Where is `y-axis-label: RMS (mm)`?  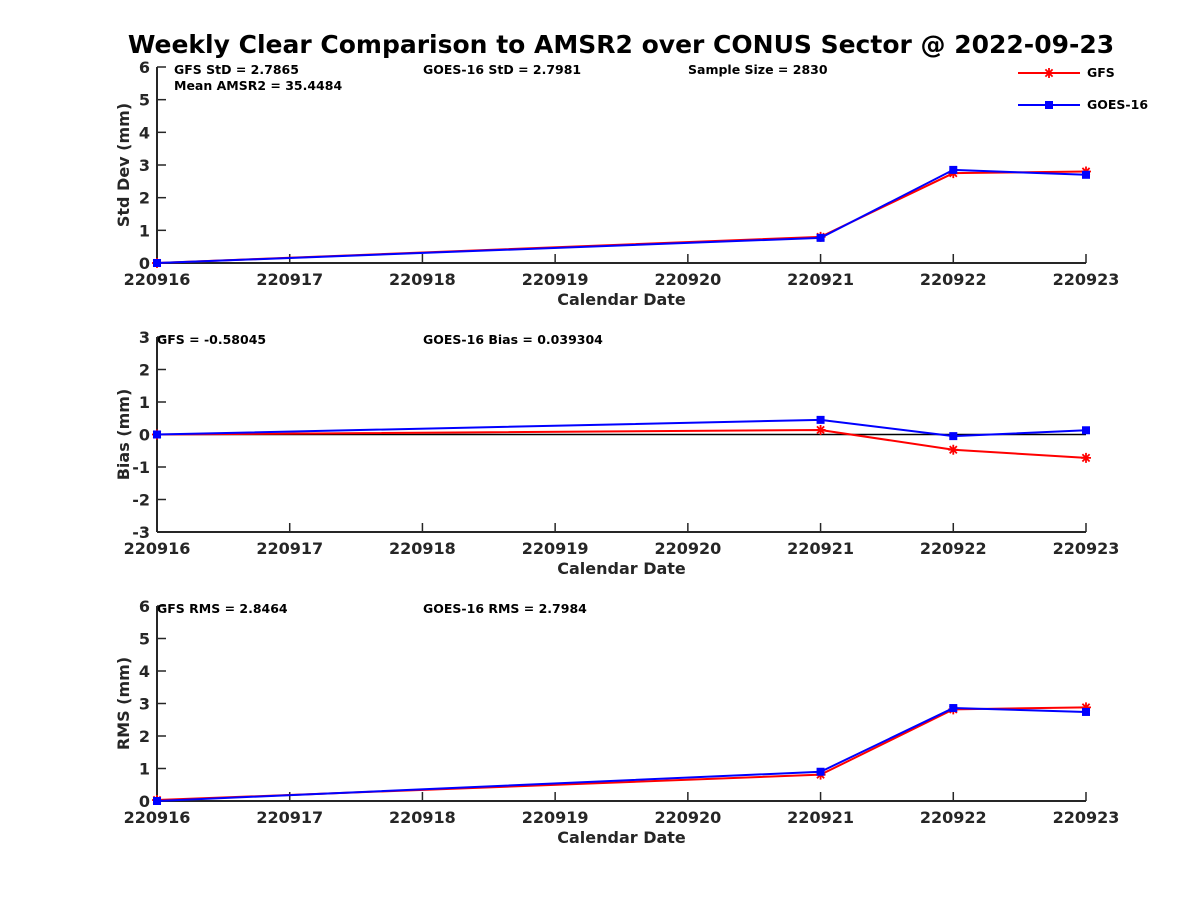
y-axis-label: RMS (mm) is located at coordinates (123, 703).